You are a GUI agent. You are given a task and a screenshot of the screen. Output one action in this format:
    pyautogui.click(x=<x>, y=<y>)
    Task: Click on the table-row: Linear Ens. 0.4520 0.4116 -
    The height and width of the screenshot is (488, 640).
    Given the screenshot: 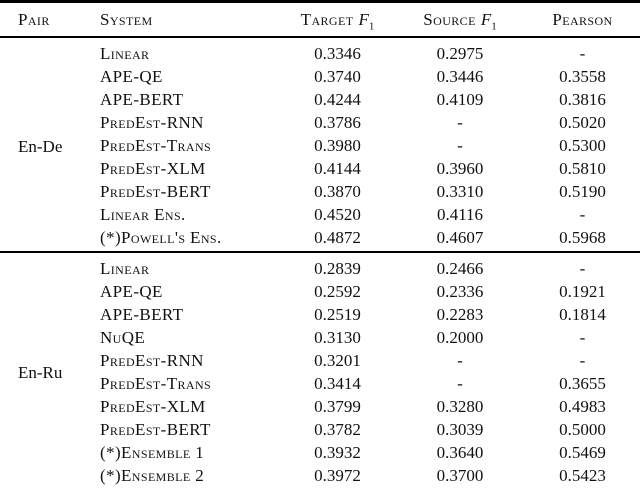 What is the action you would take?
    pyautogui.click(x=320, y=214)
    